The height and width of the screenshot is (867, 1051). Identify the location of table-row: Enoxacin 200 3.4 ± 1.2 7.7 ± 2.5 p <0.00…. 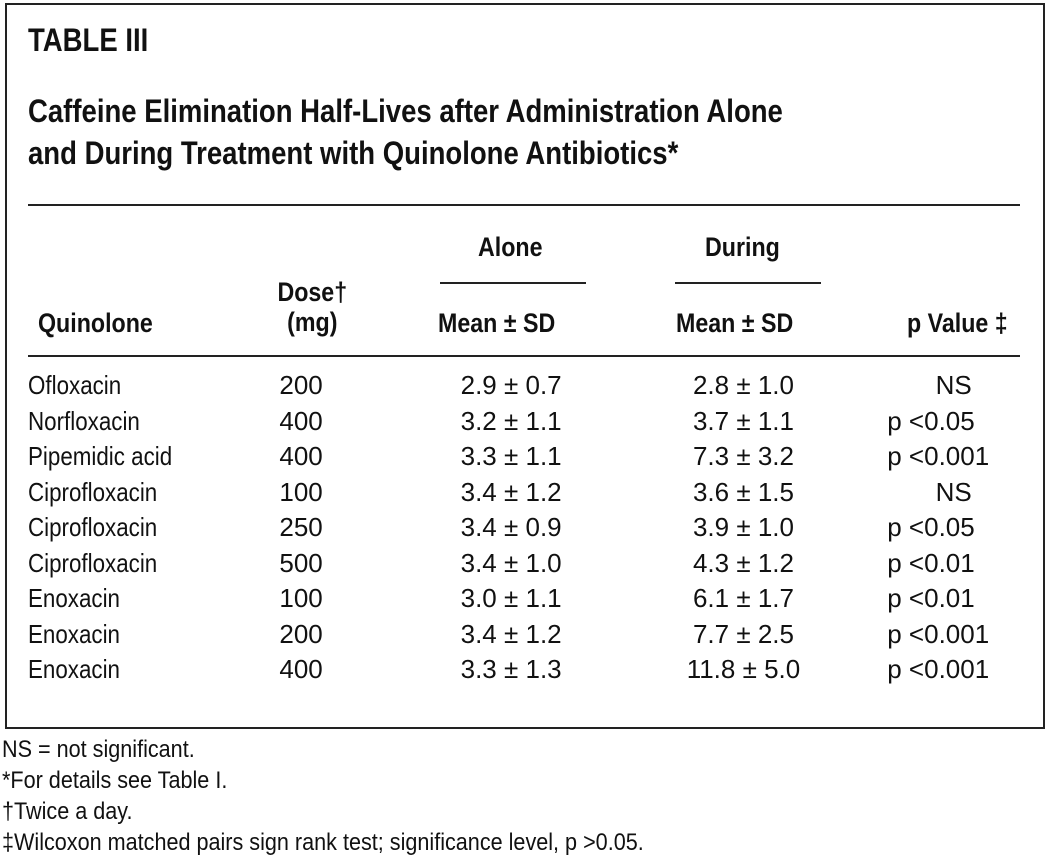
(524, 635).